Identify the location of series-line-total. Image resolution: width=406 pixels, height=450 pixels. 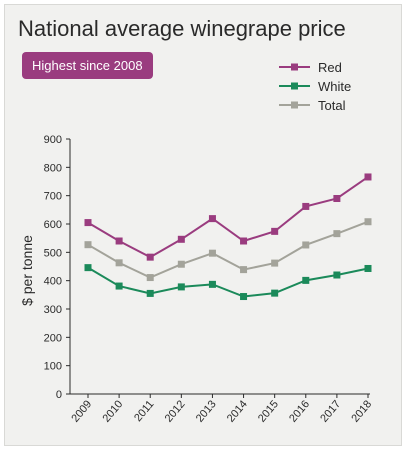
(228, 249).